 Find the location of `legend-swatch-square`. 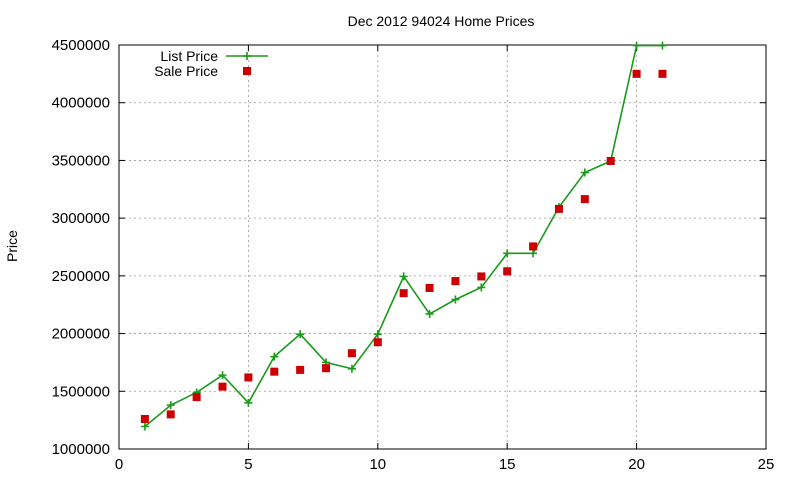

legend-swatch-square is located at coordinates (247, 71).